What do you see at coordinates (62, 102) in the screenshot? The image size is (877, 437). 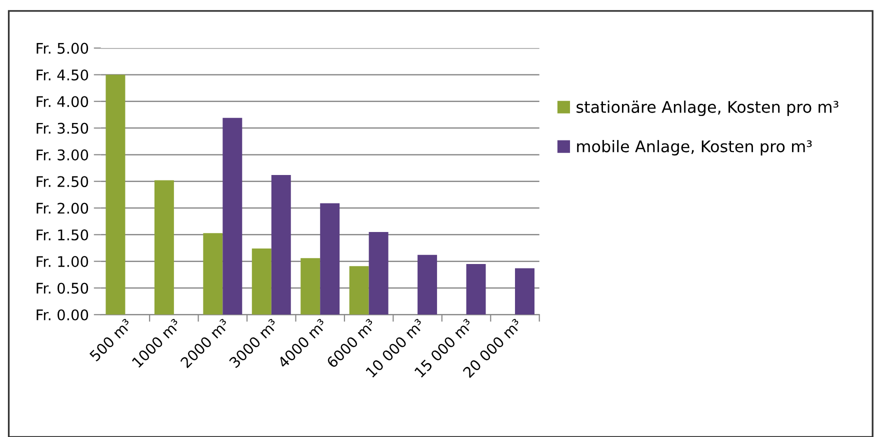 I see `y-tick-label: Fr. 4.00` at bounding box center [62, 102].